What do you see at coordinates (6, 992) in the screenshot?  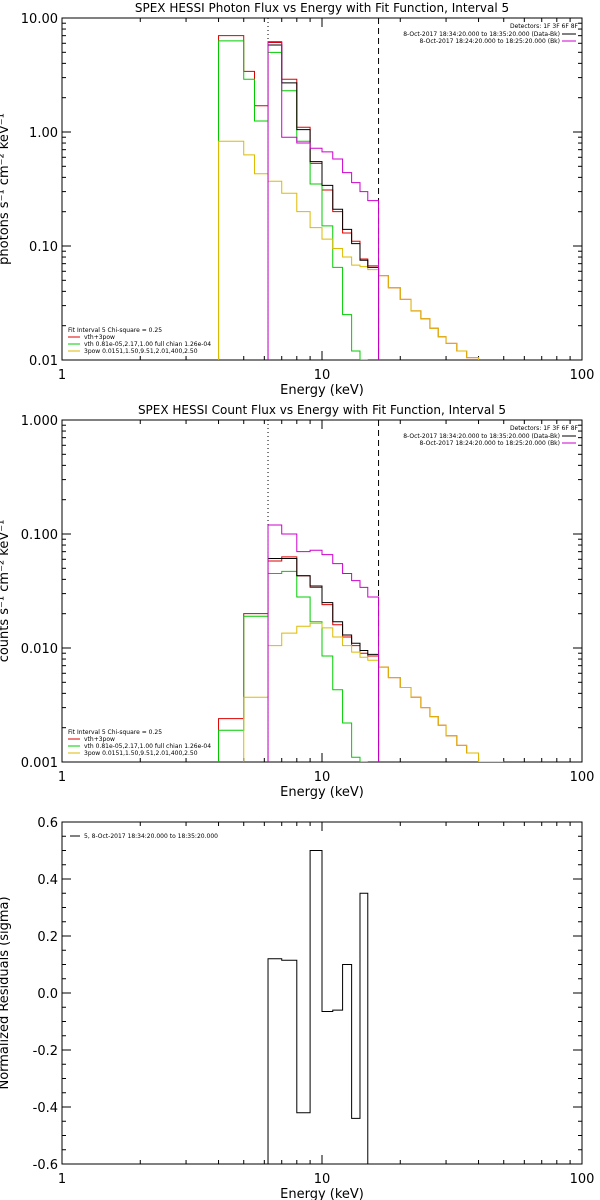 I see `y-axis-label: Normalized Residuals (sigma)` at bounding box center [6, 992].